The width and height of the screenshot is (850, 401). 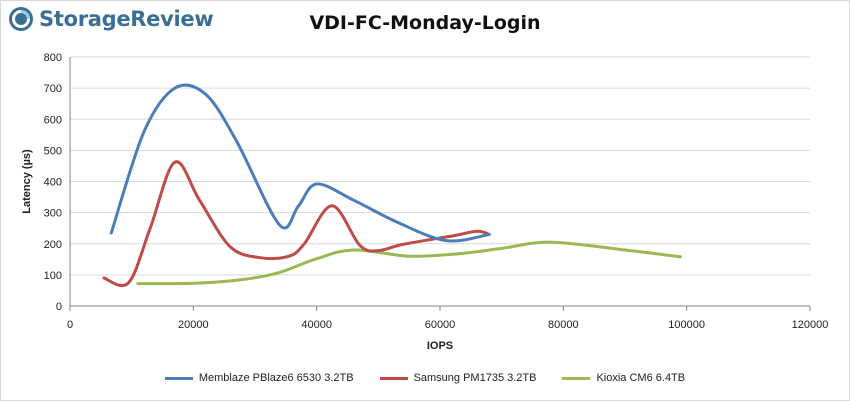 What do you see at coordinates (810, 325) in the screenshot?
I see `x-tick-label: 120000` at bounding box center [810, 325].